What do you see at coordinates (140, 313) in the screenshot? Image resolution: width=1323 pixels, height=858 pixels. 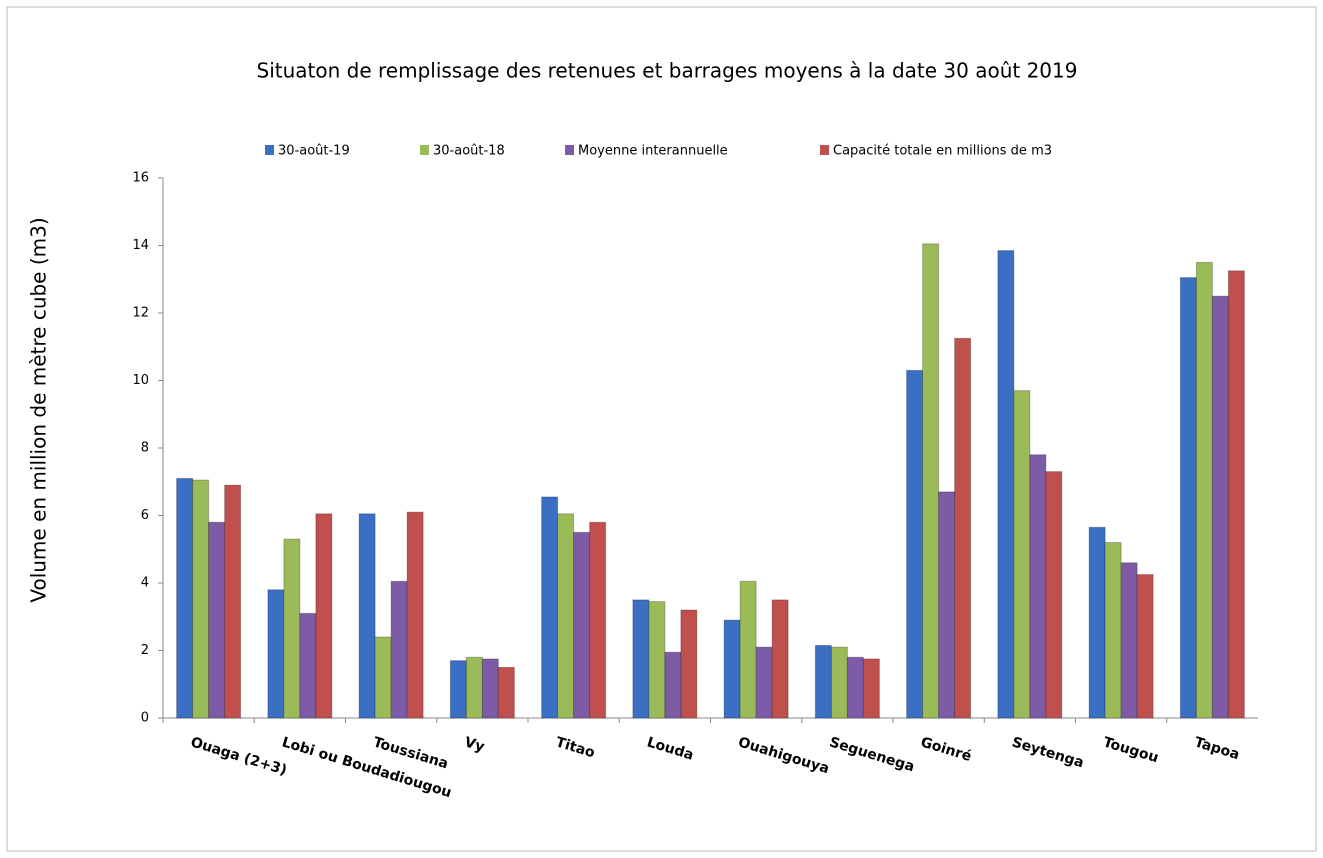 I see `y-tick-label: 12` at bounding box center [140, 313].